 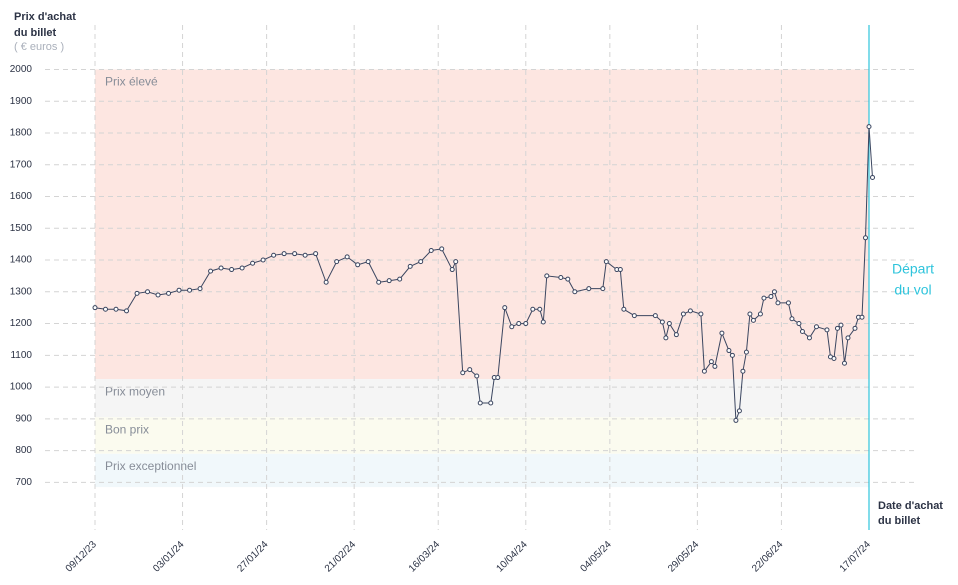 I want to click on y-label: Prix d'achat, so click(x=45, y=17).